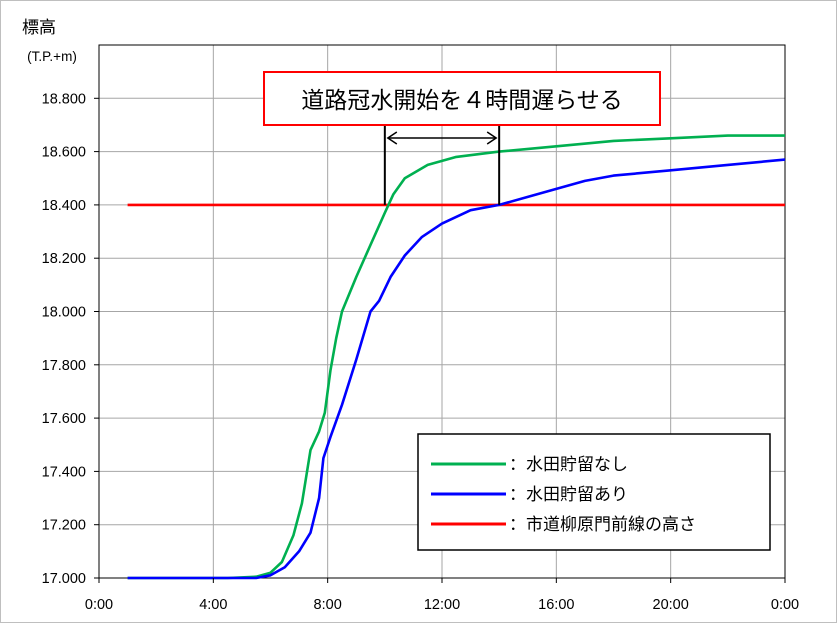 This screenshot has width=837, height=623. I want to click on annotation: 道路冠水開始を４時間遅らせる, so click(462, 98).